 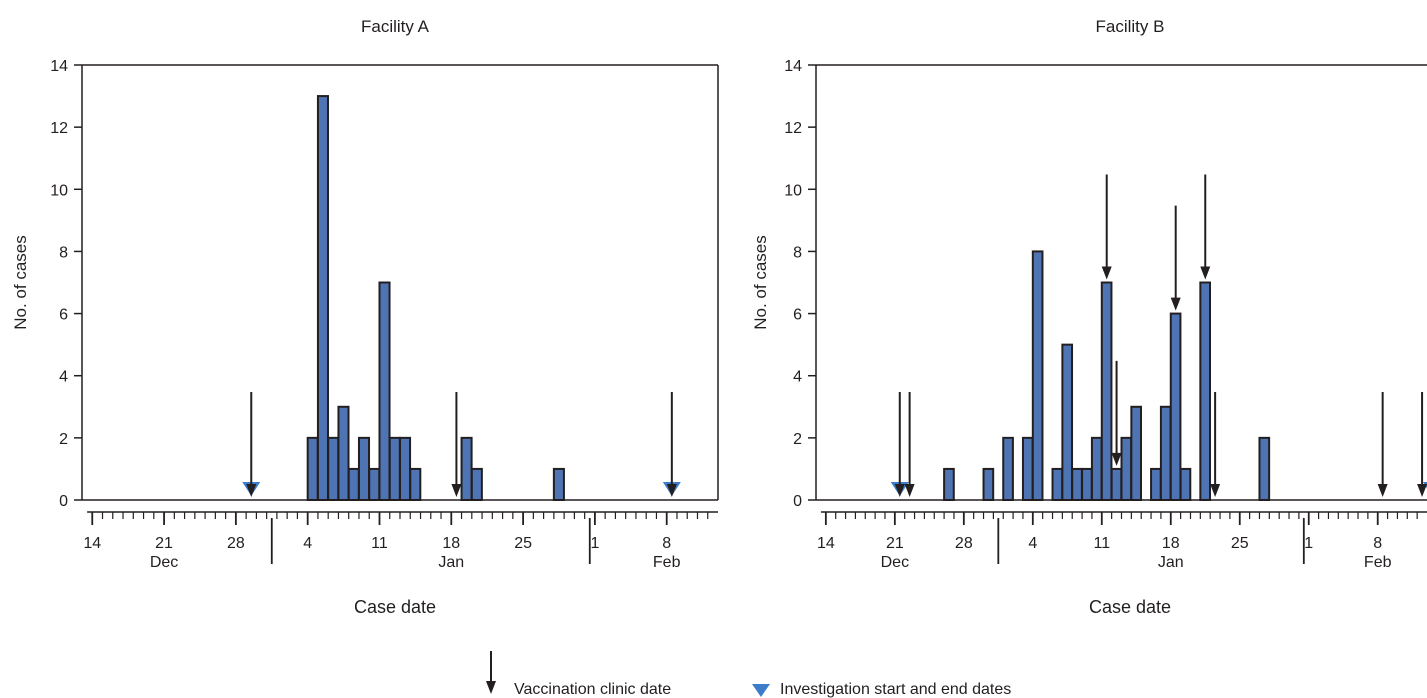 I want to click on legend-investigation-label: Investigation start and end dates, so click(x=895, y=689).